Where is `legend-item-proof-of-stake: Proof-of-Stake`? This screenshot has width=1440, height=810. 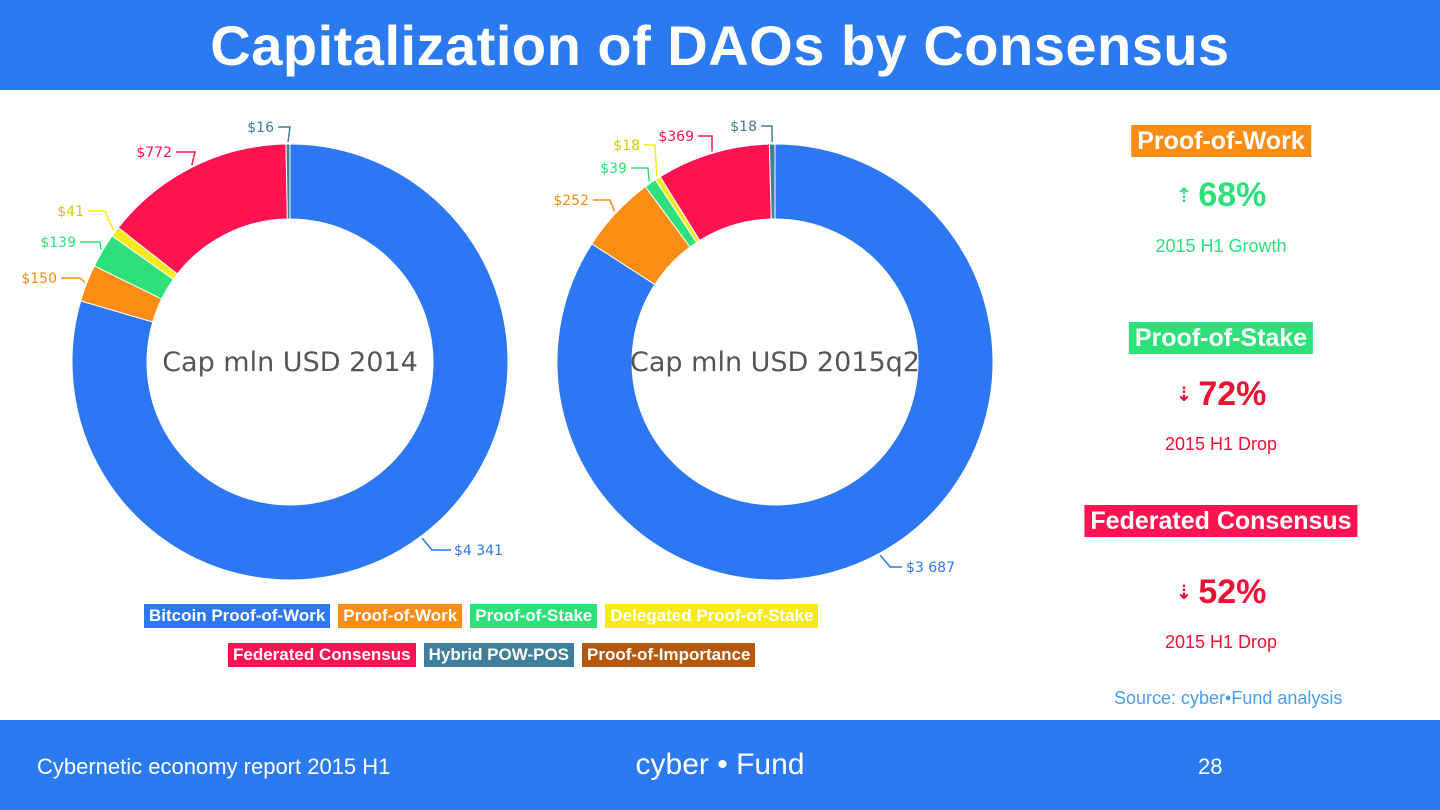
legend-item-proof-of-stake: Proof-of-Stake is located at coordinates (534, 616).